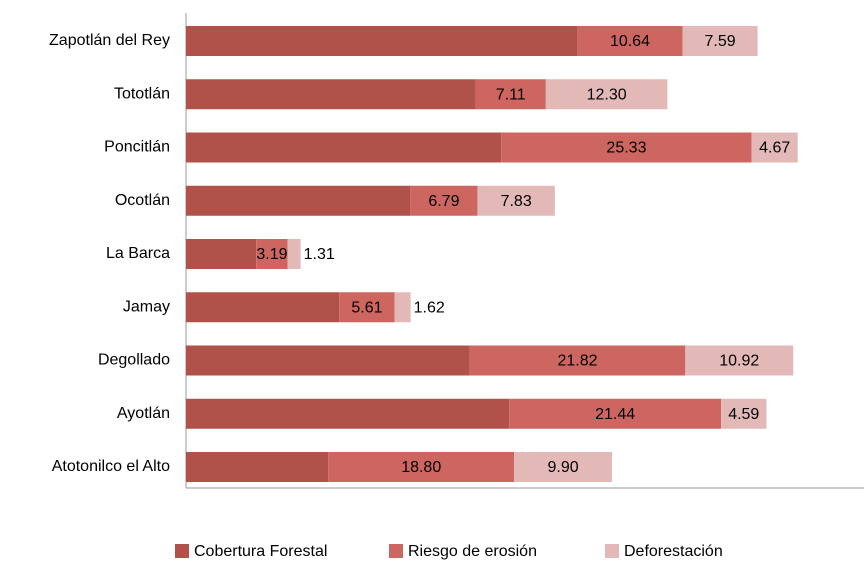  What do you see at coordinates (673, 551) in the screenshot?
I see `legend-label: Deforestación` at bounding box center [673, 551].